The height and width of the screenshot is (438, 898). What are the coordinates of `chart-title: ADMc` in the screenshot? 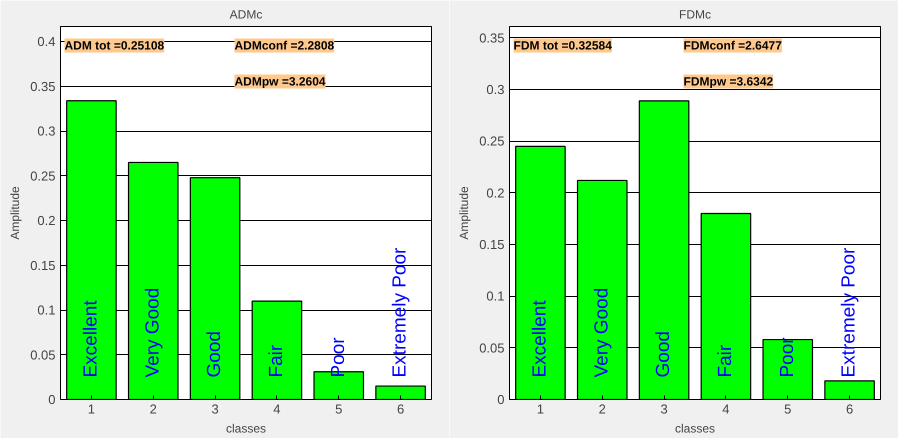 It's located at (246, 15).